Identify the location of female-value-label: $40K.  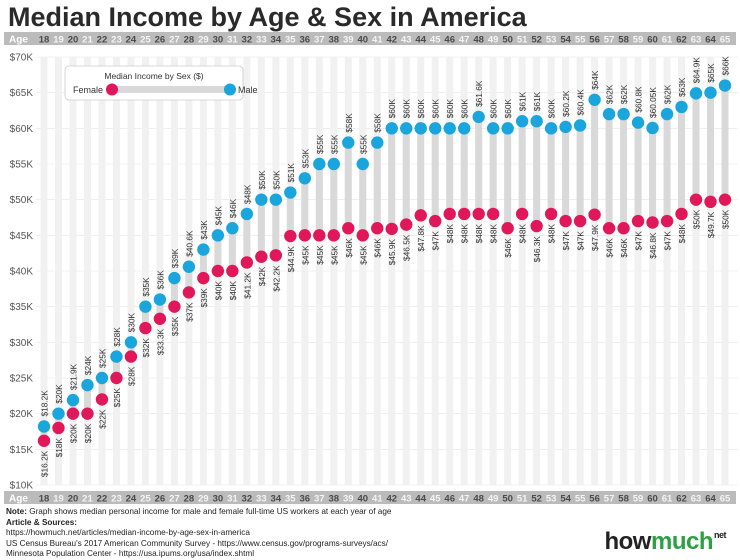
(233, 291).